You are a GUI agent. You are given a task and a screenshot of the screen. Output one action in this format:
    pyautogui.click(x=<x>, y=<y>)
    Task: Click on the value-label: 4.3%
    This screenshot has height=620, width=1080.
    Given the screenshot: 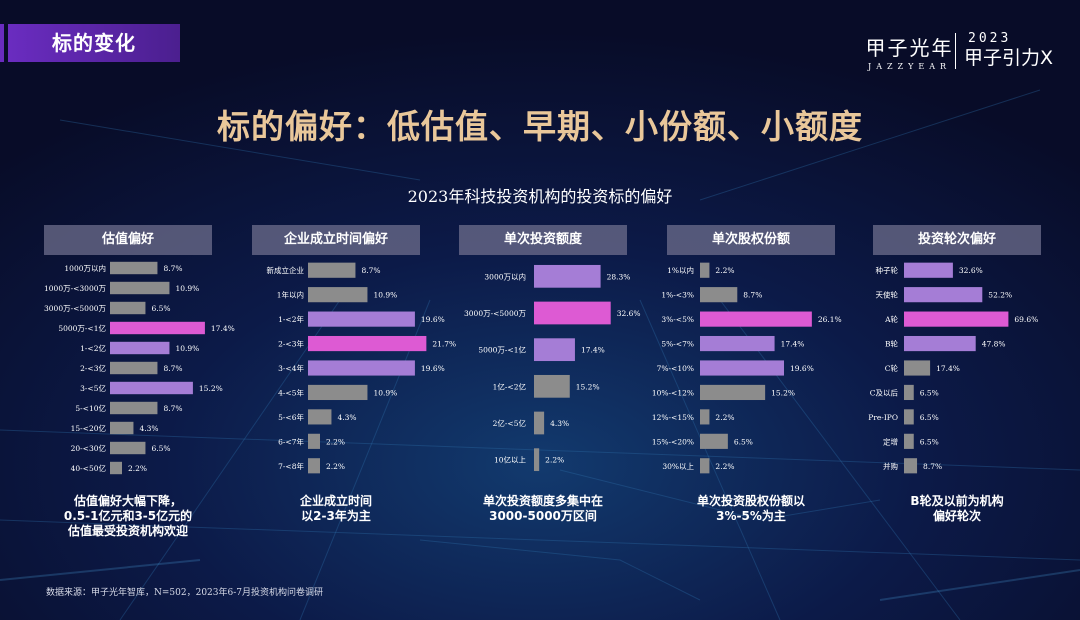 What is the action you would take?
    pyautogui.click(x=559, y=423)
    